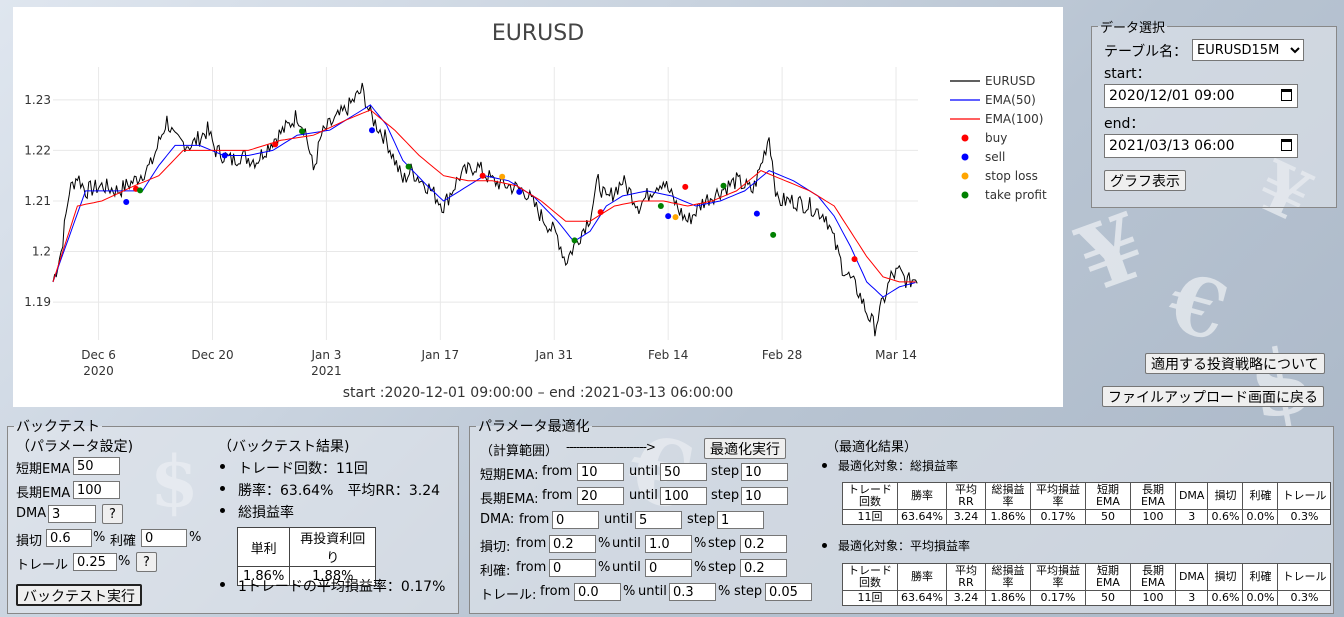 Image resolution: width=1344 pixels, height=617 pixels. What do you see at coordinates (683, 472) in the screenshot?
I see `opt-short-ema-until-input` at bounding box center [683, 472].